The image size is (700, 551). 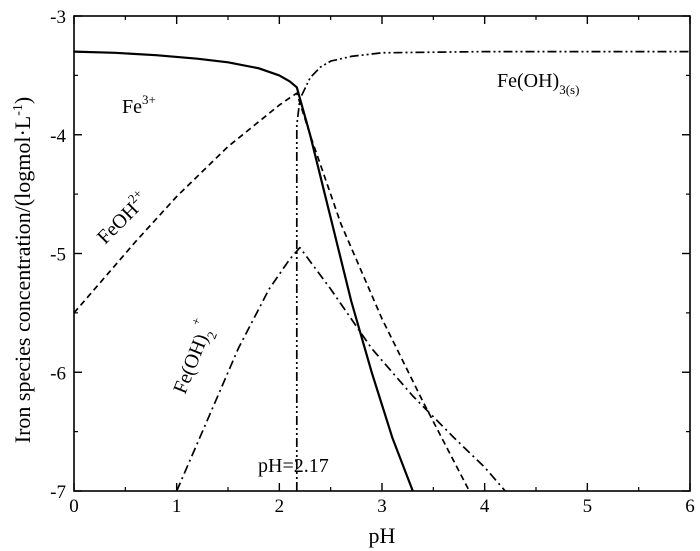 What do you see at coordinates (382, 506) in the screenshot?
I see `x-tick-label: 3` at bounding box center [382, 506].